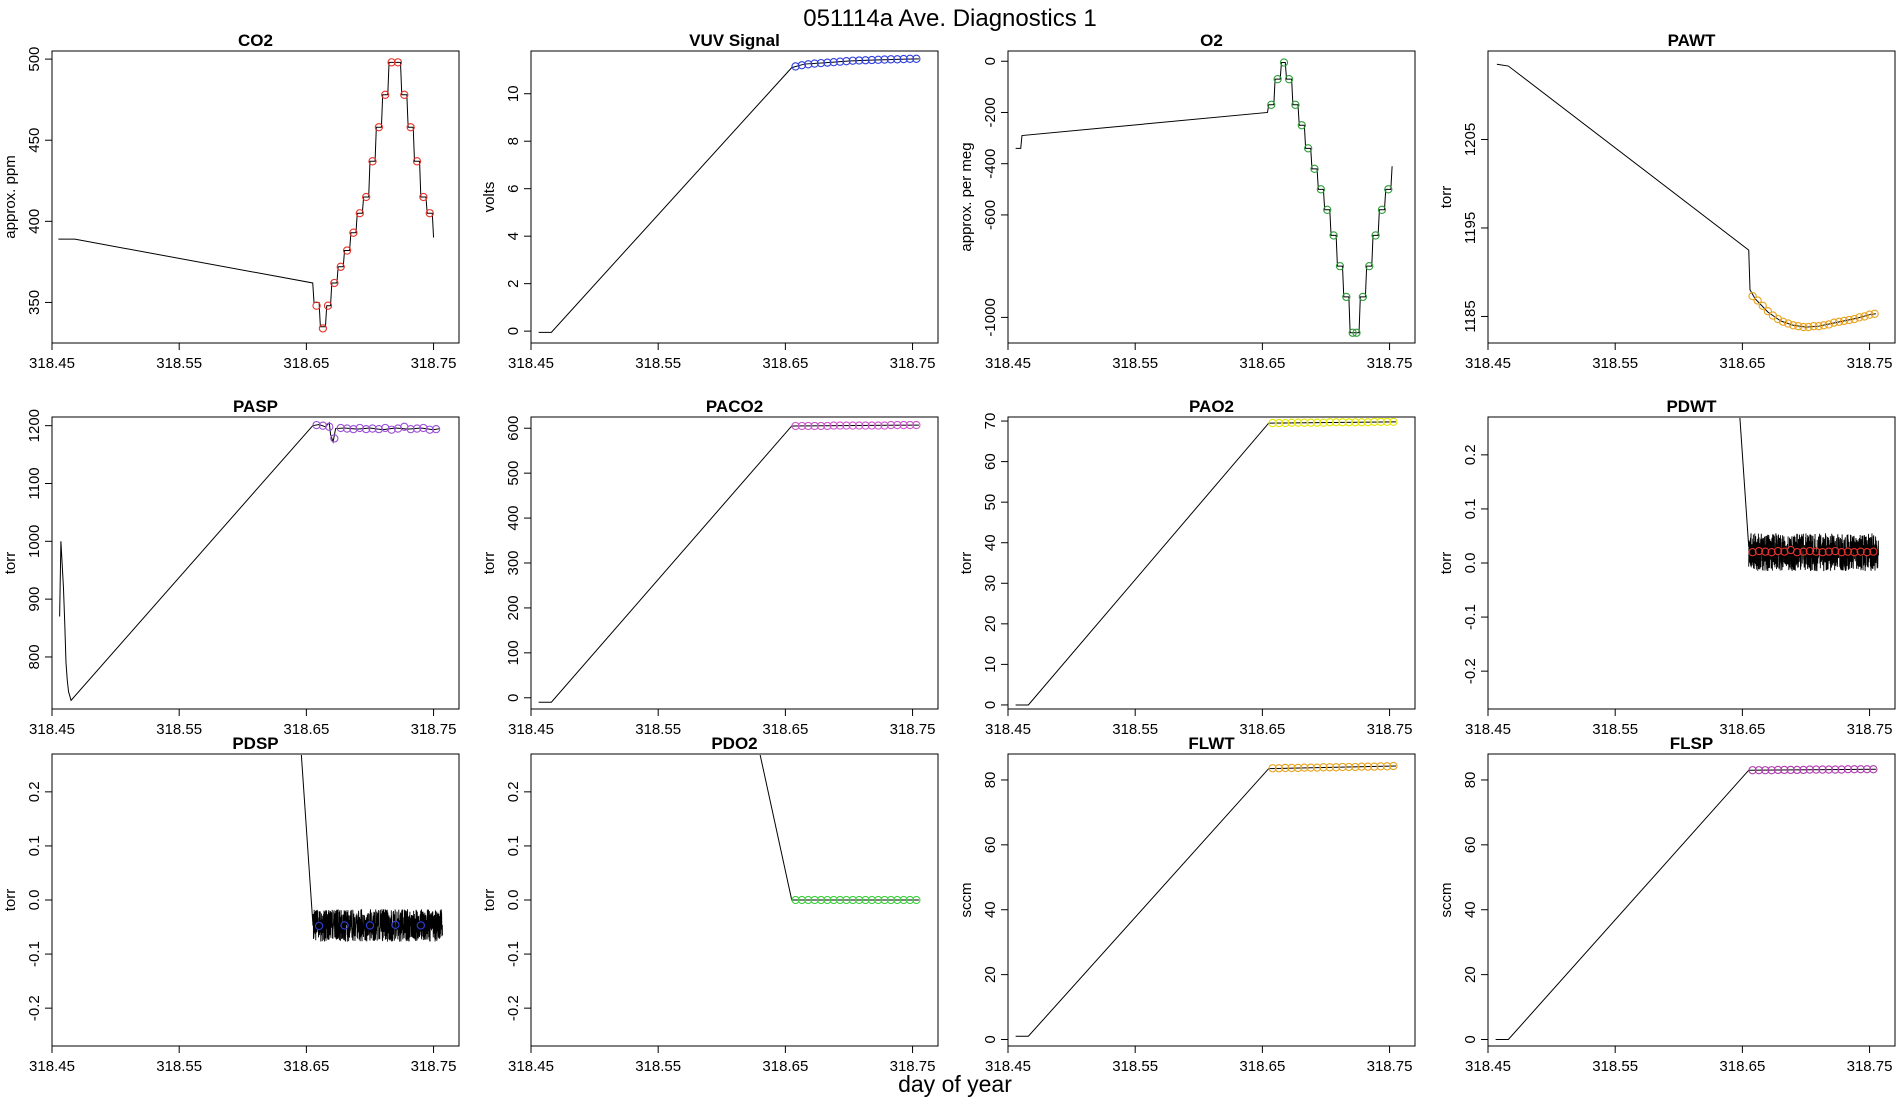 This screenshot has height=1100, width=1900. I want to click on y-tick-label: 4, so click(513, 236).